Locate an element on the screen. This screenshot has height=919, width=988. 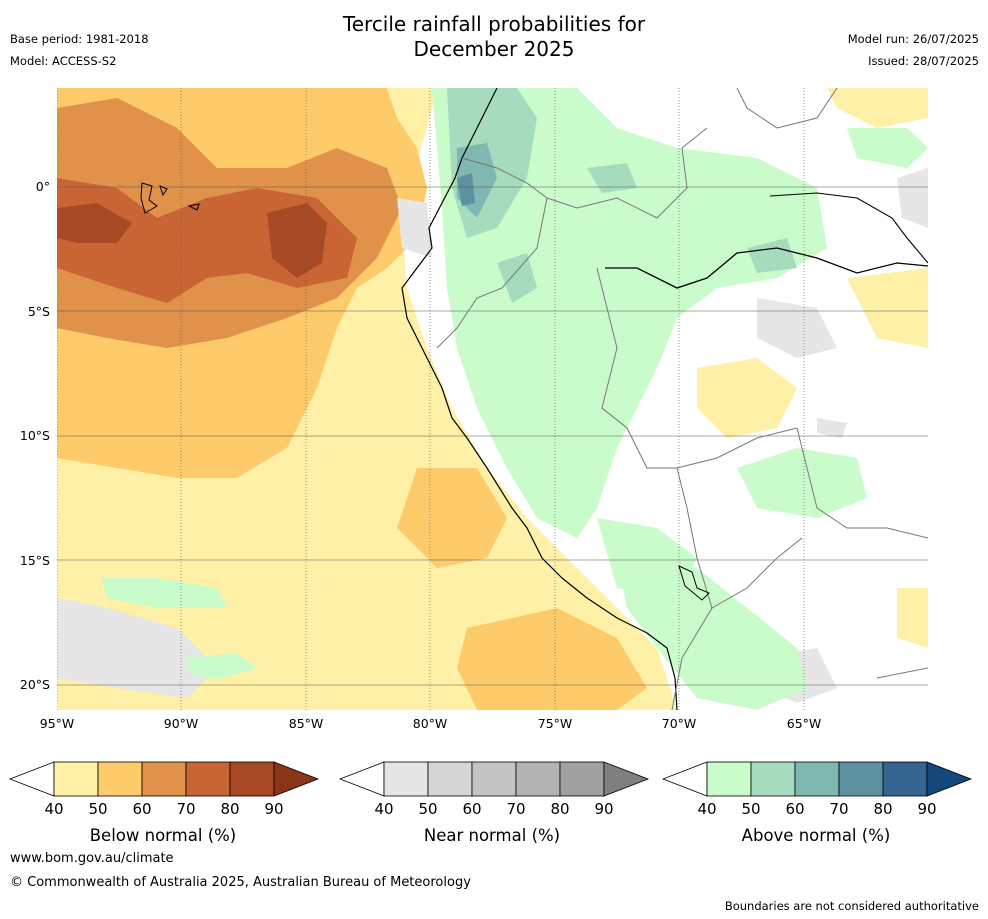
lat-label-20s: 20°S is located at coordinates (34, 684).